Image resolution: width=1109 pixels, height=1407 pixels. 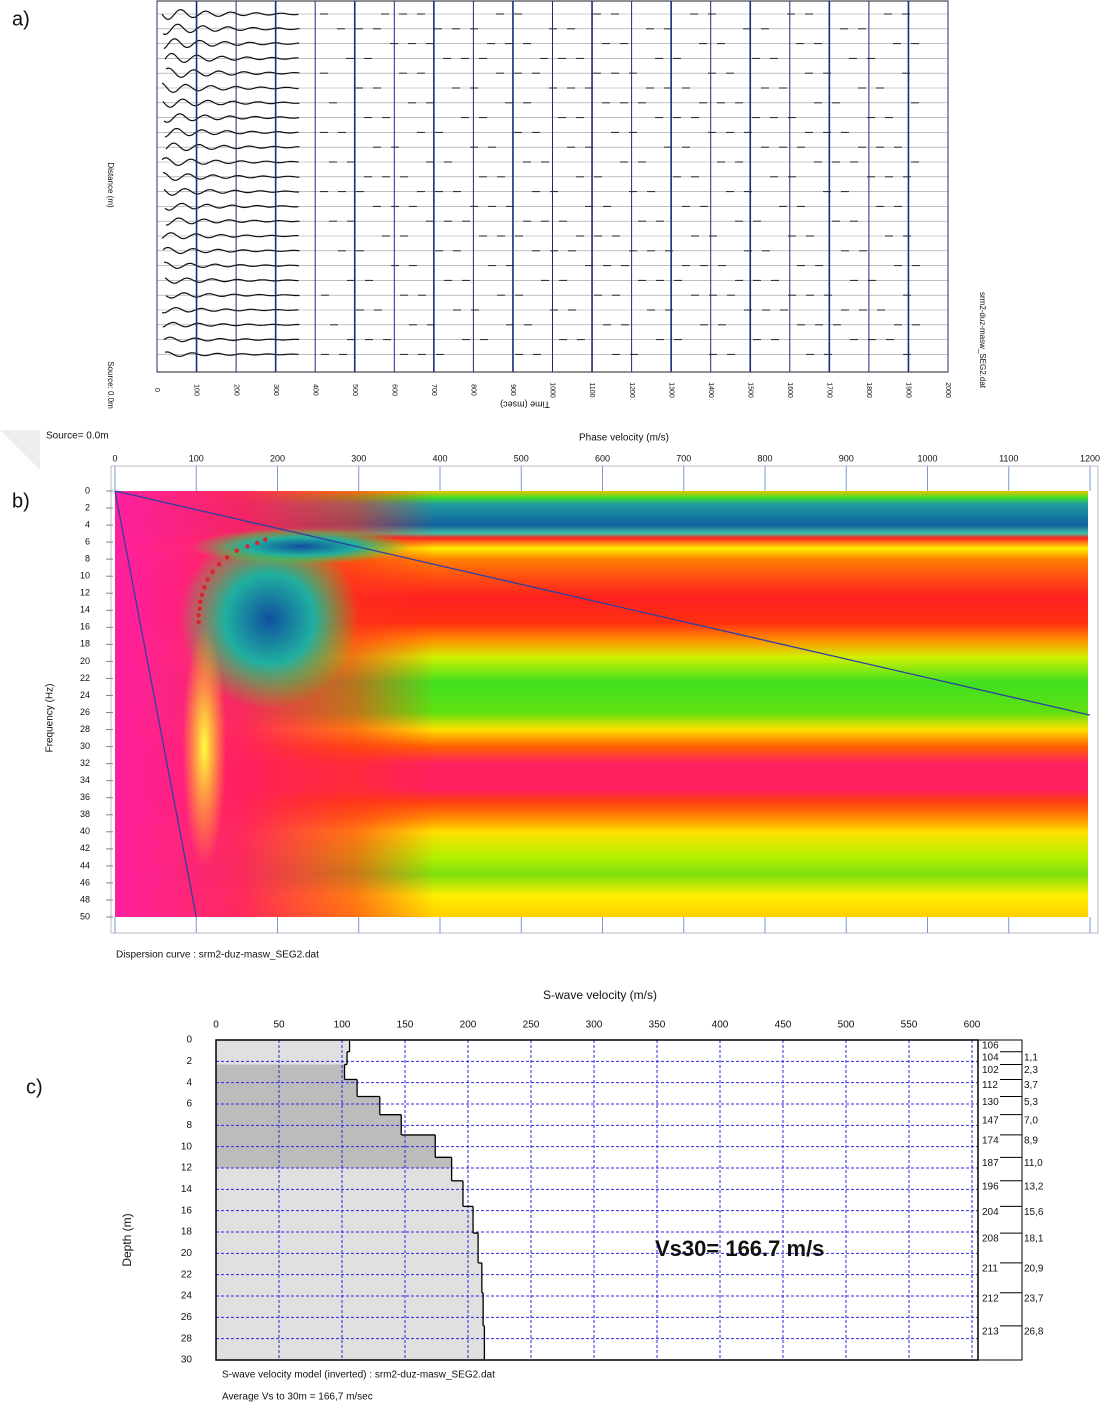 What do you see at coordinates (50, 718) in the screenshot?
I see `y-axis-title: Frequency (Hz)` at bounding box center [50, 718].